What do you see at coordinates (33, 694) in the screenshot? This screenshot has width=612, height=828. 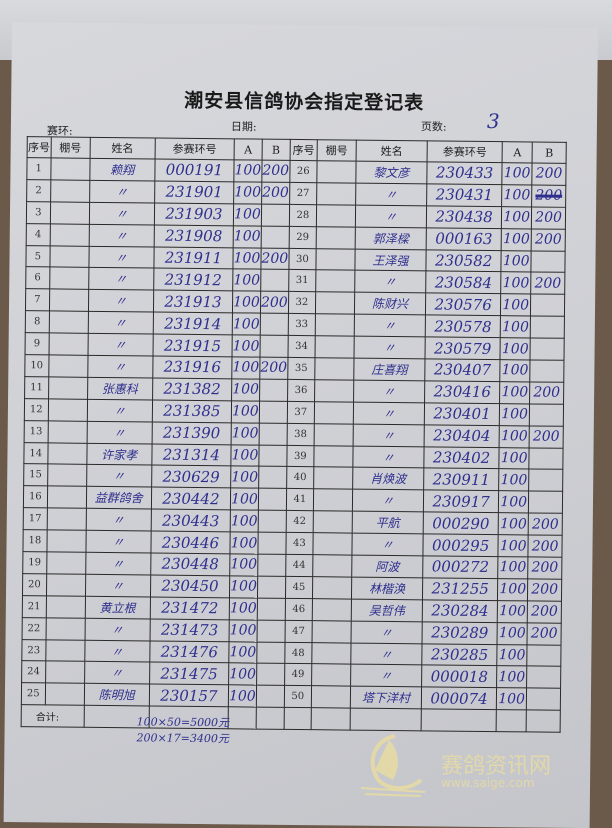 I see `row-number: 25` at bounding box center [33, 694].